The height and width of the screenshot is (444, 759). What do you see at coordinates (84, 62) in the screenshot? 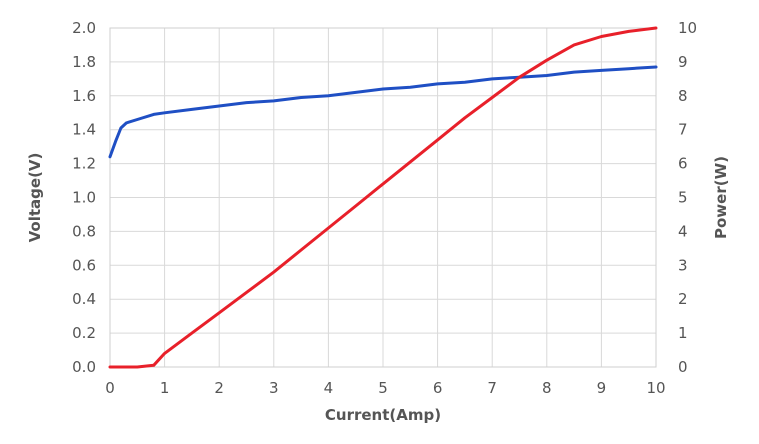
I see `y-left-tick-label: 1.8` at bounding box center [84, 62].